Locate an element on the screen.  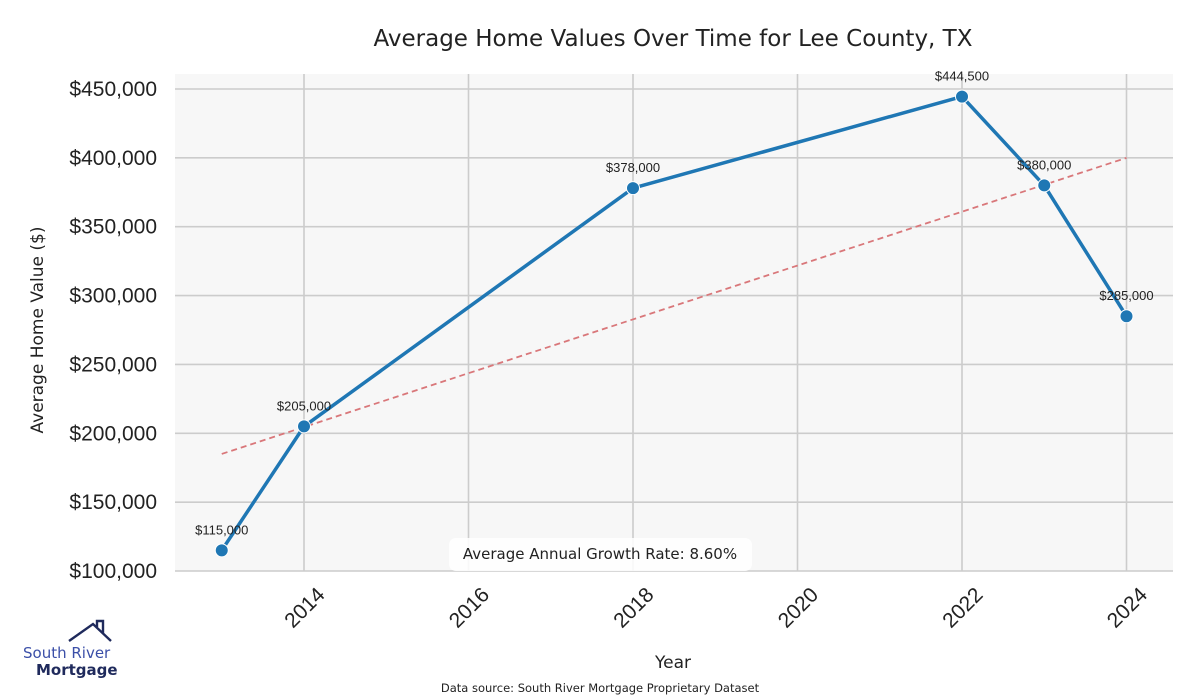
growth-rate-annotation: Average Annual Growth Rate: 8.60% is located at coordinates (600, 554).